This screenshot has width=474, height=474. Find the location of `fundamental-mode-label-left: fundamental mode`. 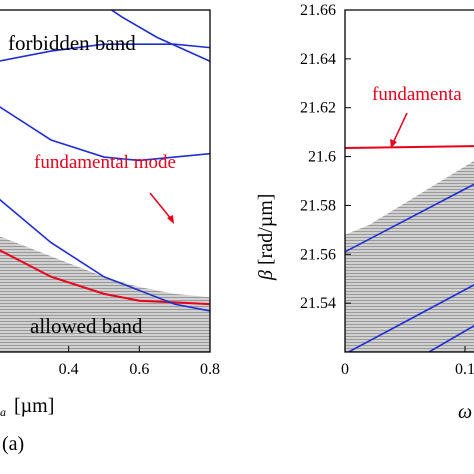

fundamental-mode-label-left: fundamental mode is located at coordinates (105, 162).